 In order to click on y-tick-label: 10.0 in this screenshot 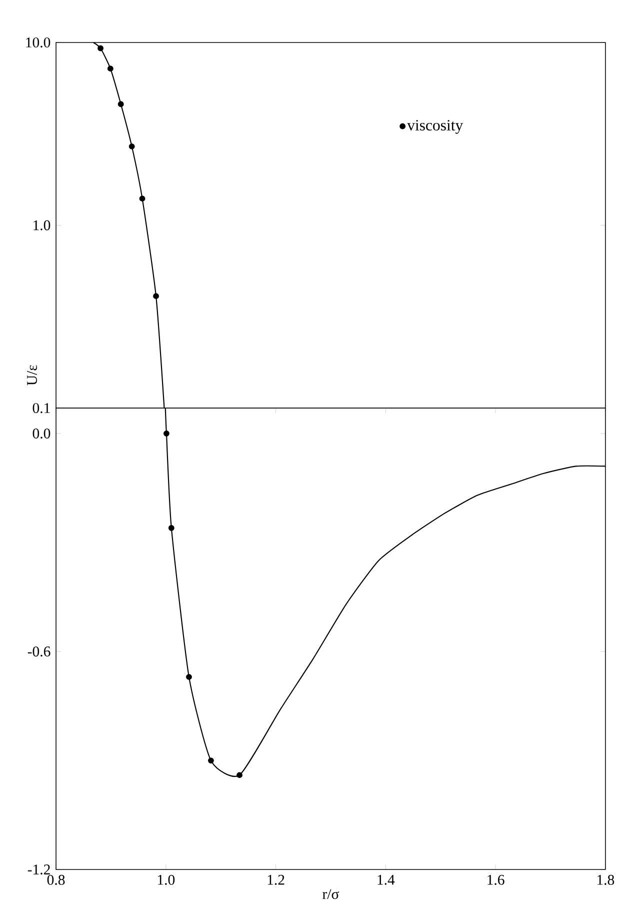, I will do `click(38, 42)`.